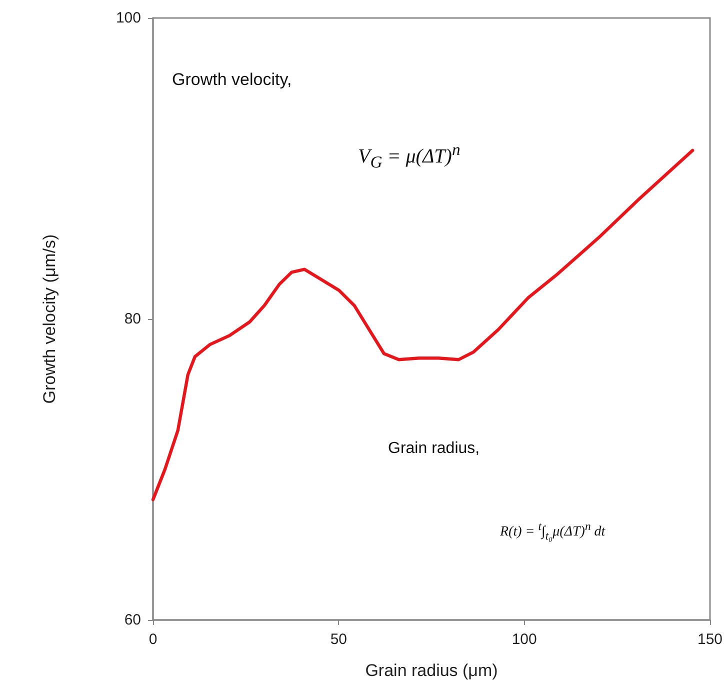 This screenshot has height=700, width=728. What do you see at coordinates (409, 156) in the screenshot?
I see `annotation: V$_{G}$ = μ(ΔT)$^{n}$` at bounding box center [409, 156].